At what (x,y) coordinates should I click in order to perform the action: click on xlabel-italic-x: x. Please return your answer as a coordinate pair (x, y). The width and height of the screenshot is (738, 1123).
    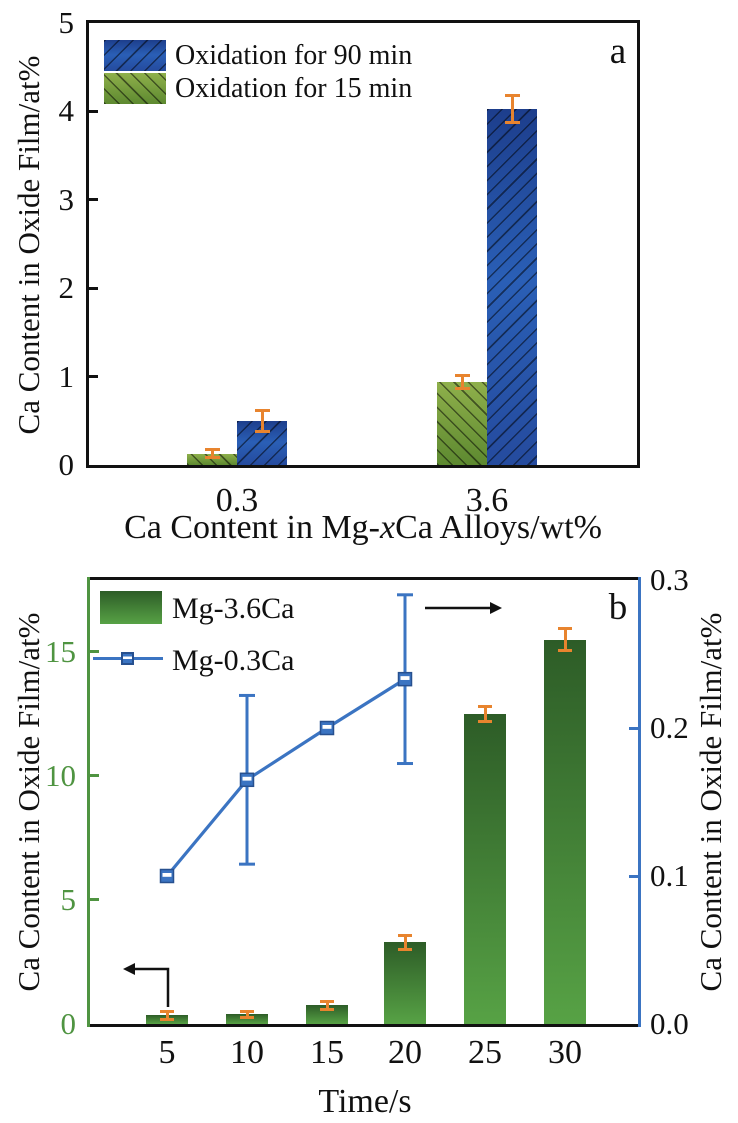
    Looking at the image, I should click on (388, 527).